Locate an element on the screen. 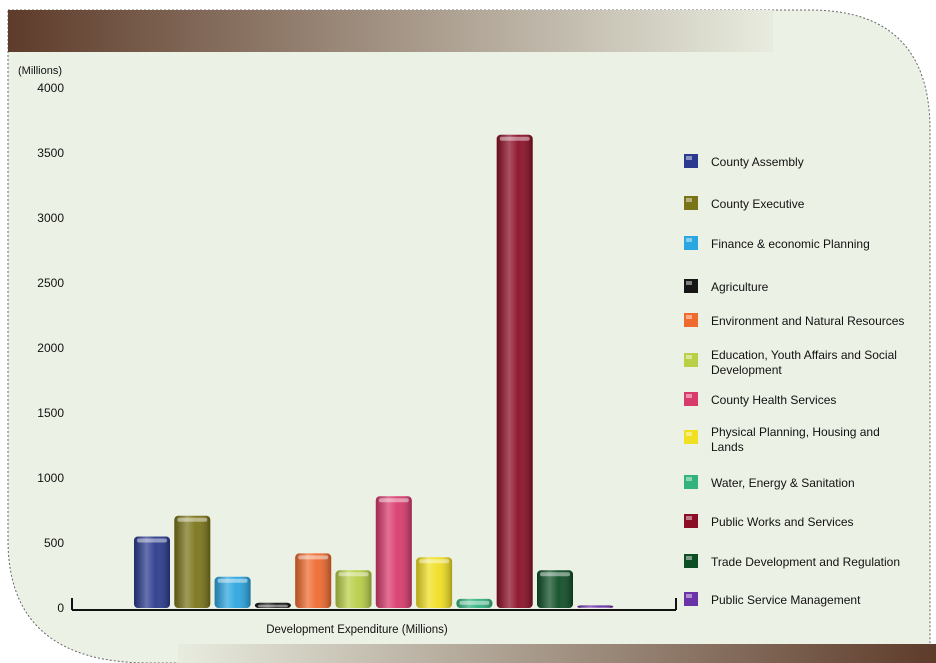 The width and height of the screenshot is (936, 663). y-tick-label: 4000 is located at coordinates (50, 88).